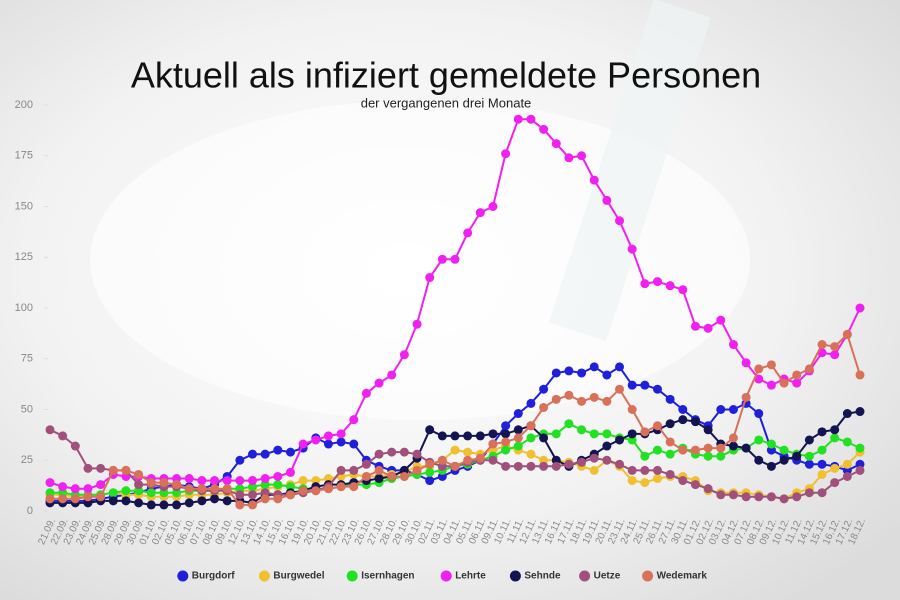  What do you see at coordinates (24, 257) in the screenshot?
I see `y-tick-label: 125` at bounding box center [24, 257].